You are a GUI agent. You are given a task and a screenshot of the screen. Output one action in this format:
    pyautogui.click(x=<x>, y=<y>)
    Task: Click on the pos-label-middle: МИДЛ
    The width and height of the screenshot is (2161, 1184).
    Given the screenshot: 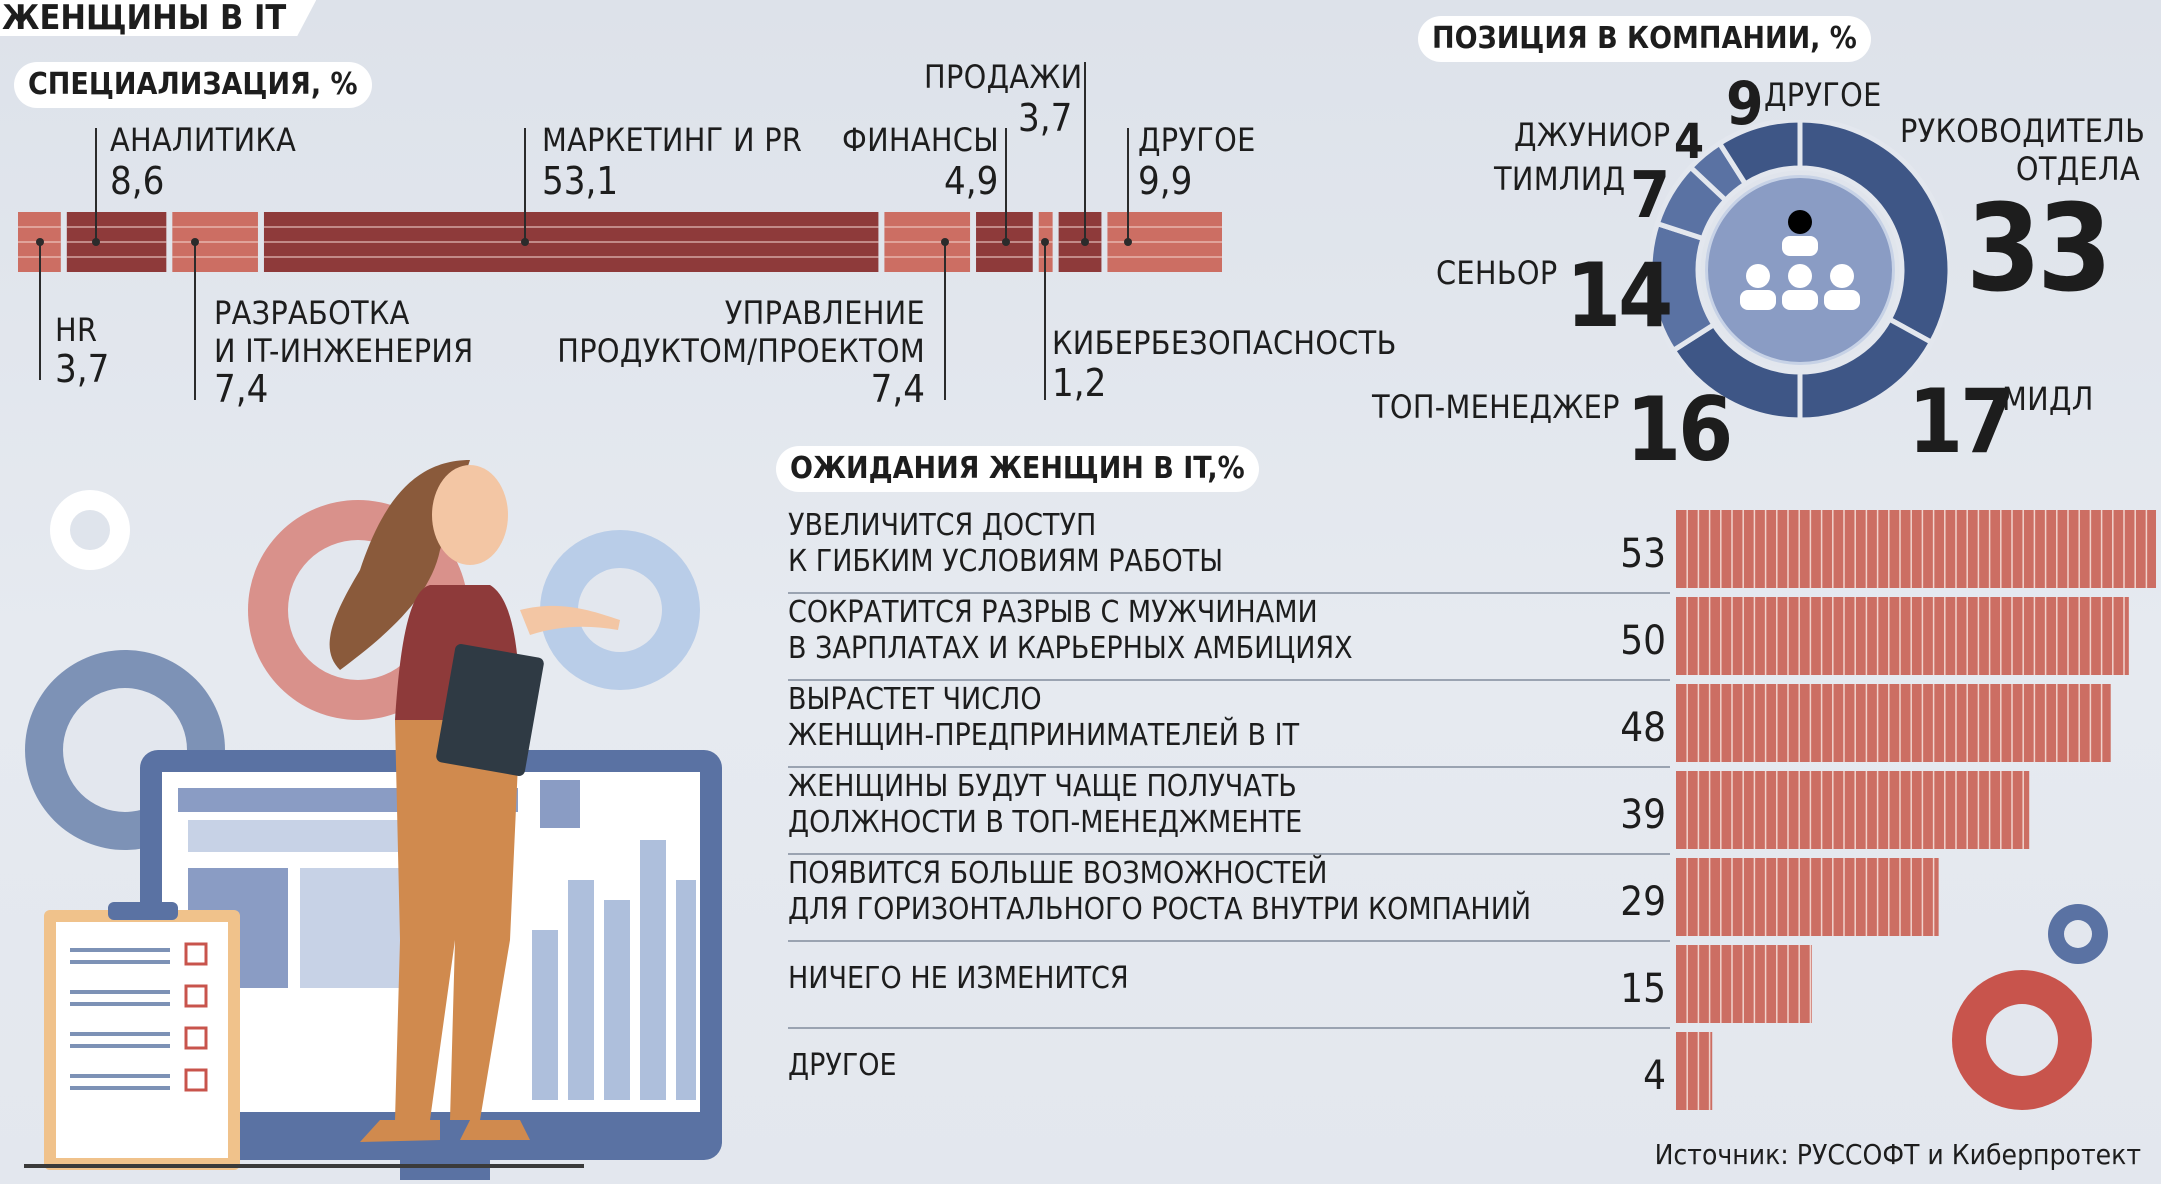 What is the action you would take?
    pyautogui.click(x=2048, y=399)
    